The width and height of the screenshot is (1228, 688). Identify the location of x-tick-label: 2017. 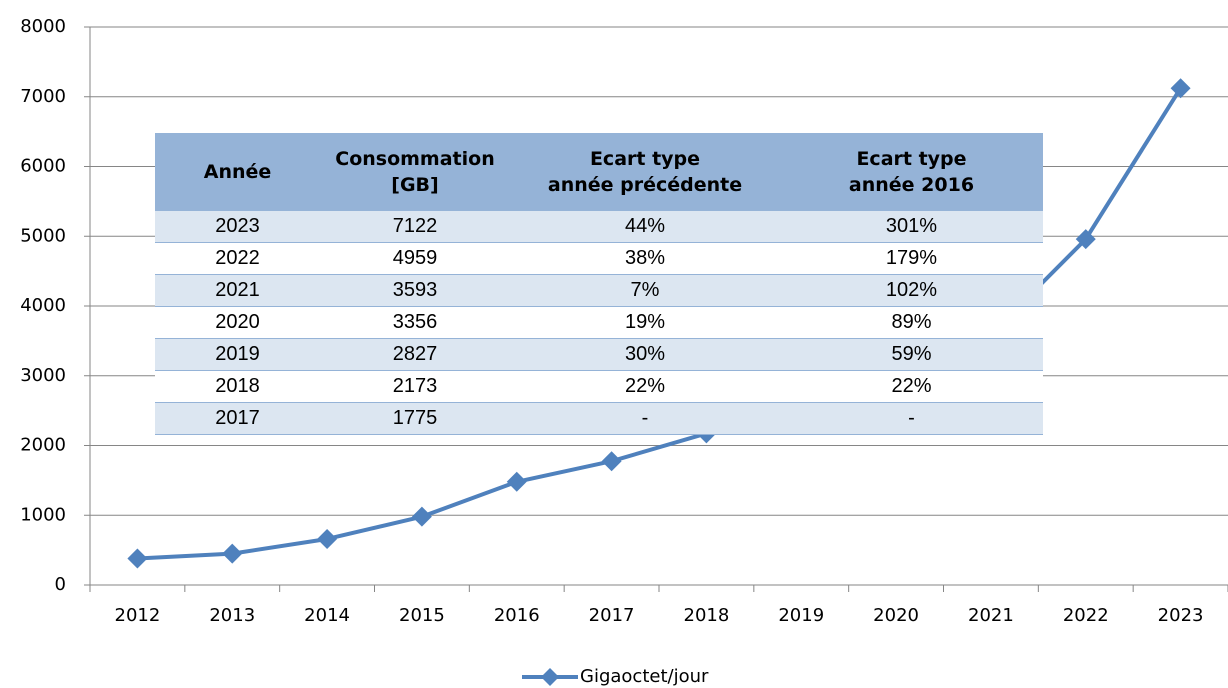
(612, 615).